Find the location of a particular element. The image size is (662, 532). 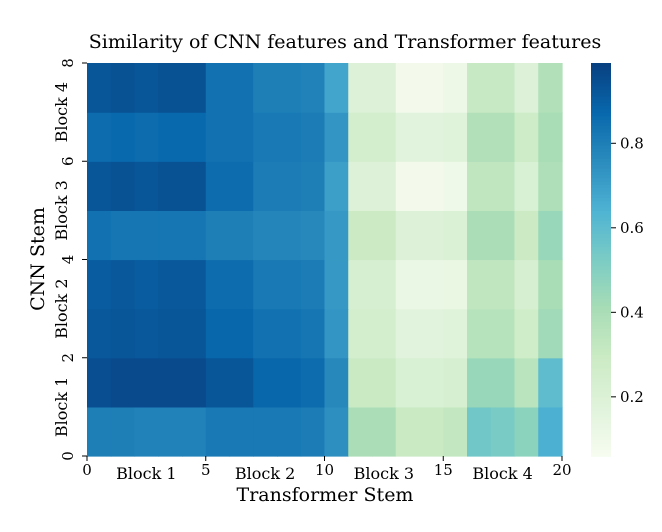

x-axis-label: Transformer Stem is located at coordinates (325, 495).